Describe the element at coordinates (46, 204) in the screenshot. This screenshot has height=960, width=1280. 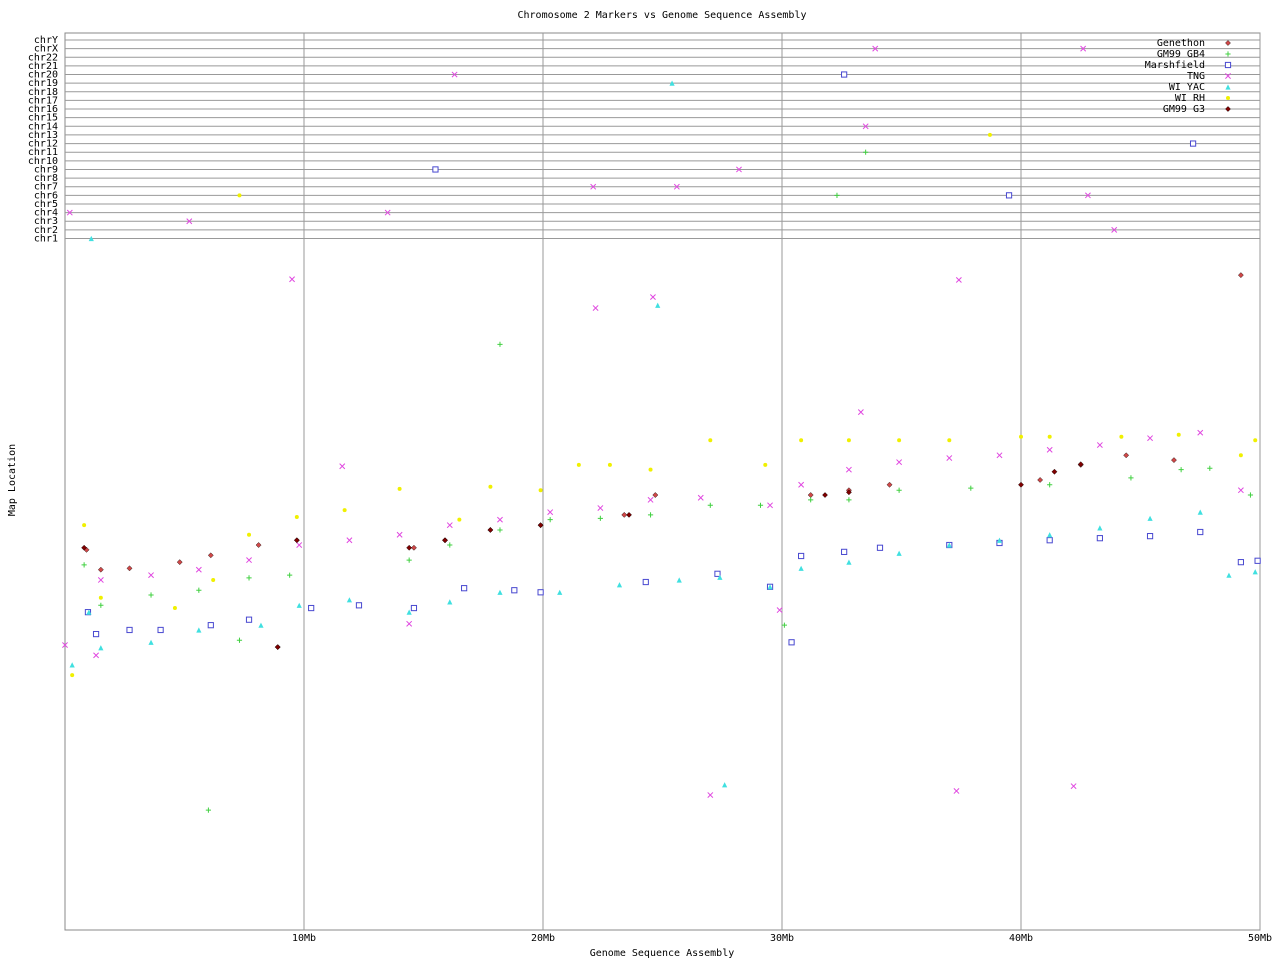
I see `chr-tick-label: chr5` at that location.